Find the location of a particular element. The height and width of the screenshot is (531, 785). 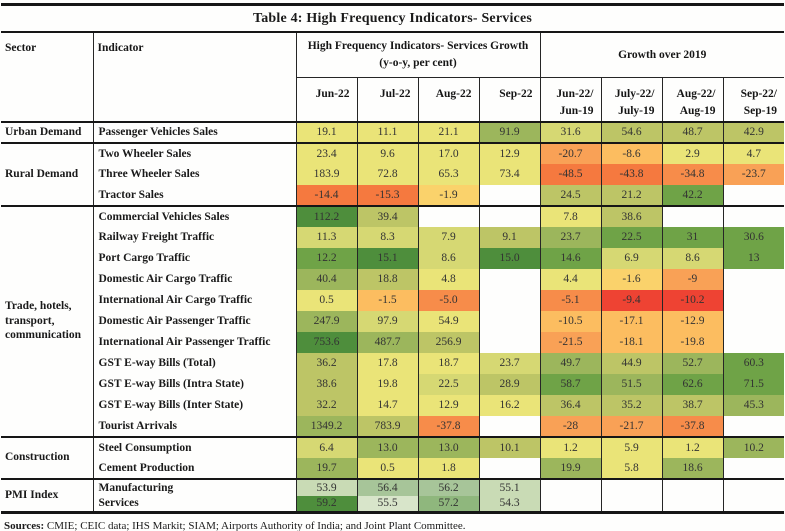

column-header: Aug-22/Aug-19 is located at coordinates (693, 100).